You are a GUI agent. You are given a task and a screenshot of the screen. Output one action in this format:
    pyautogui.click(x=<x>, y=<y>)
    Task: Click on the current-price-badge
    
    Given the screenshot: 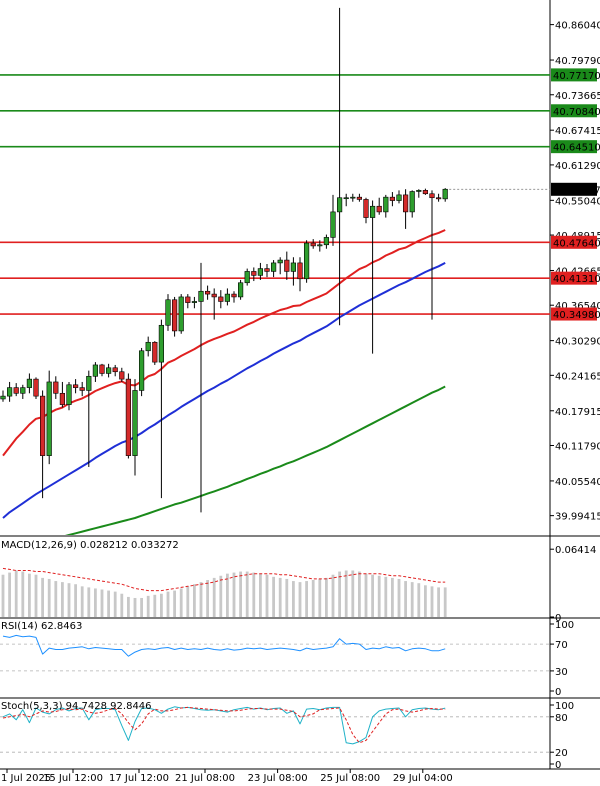 What is the action you would take?
    pyautogui.click(x=574, y=189)
    